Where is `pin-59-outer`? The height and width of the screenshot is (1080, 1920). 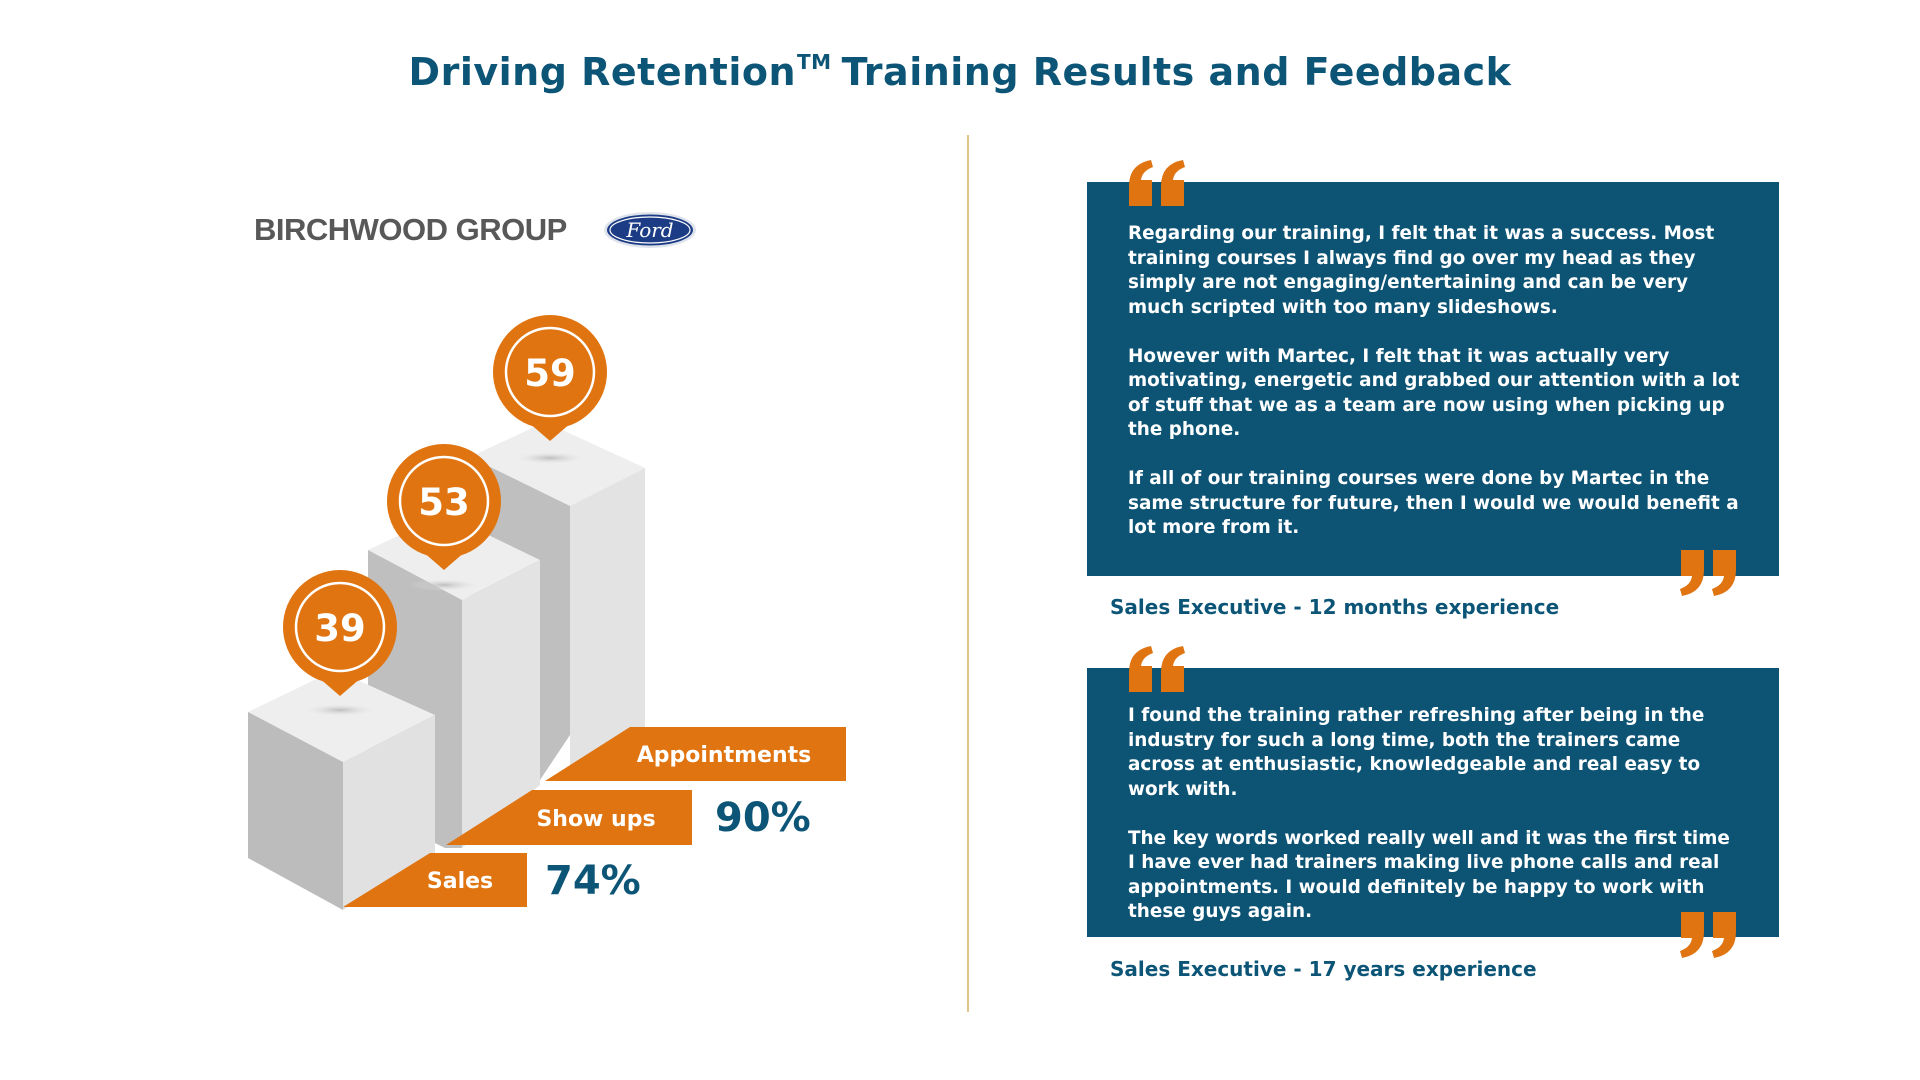 pin-59-outer is located at coordinates (550, 372).